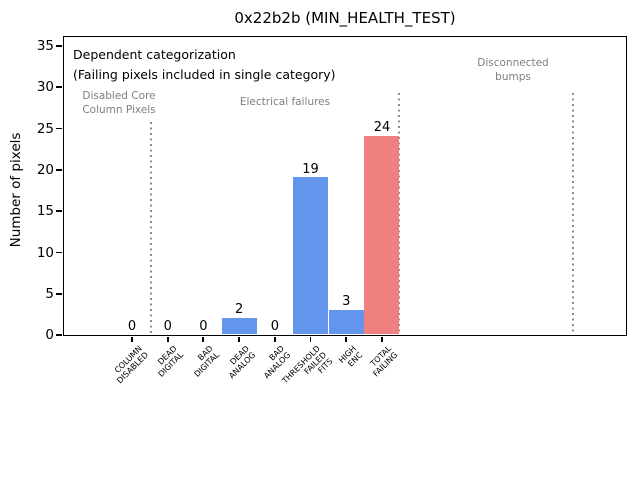 The width and height of the screenshot is (640, 480). What do you see at coordinates (513, 70) in the screenshot?
I see `region-label-disconnected: Disconnected bumps` at bounding box center [513, 70].